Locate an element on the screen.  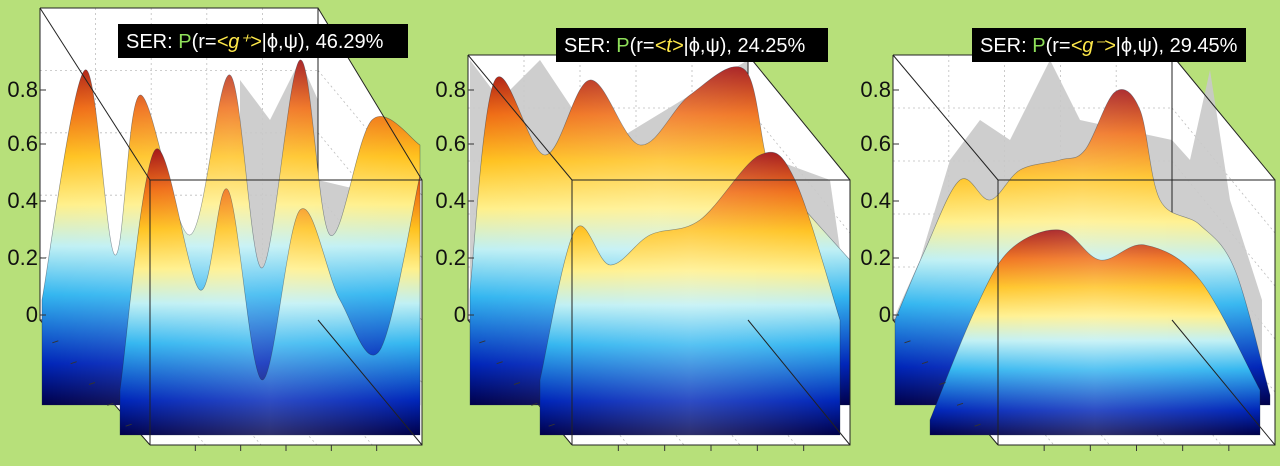
title-text: SER: P(r=<g⁺>|ϕ,ψ), 46.29% is located at coordinates (255, 42).